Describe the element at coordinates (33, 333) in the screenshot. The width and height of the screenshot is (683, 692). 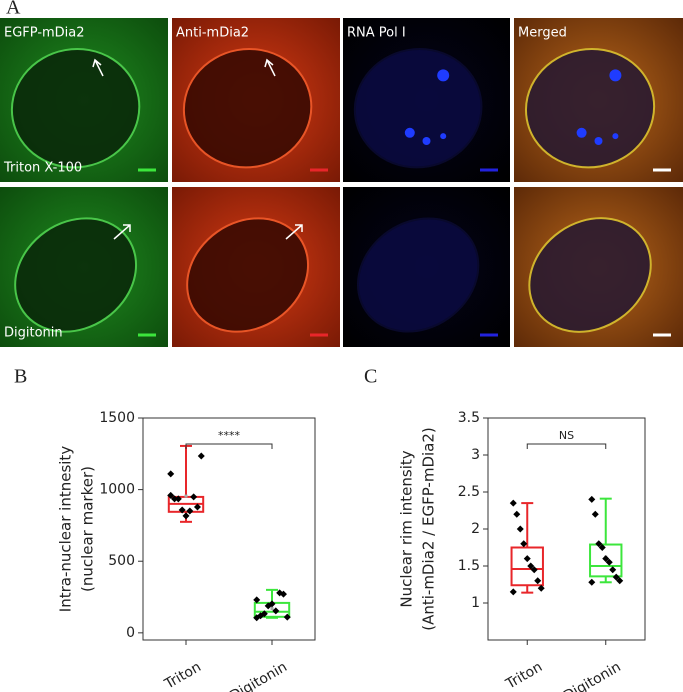
I see `row-label: Digitonin` at that location.